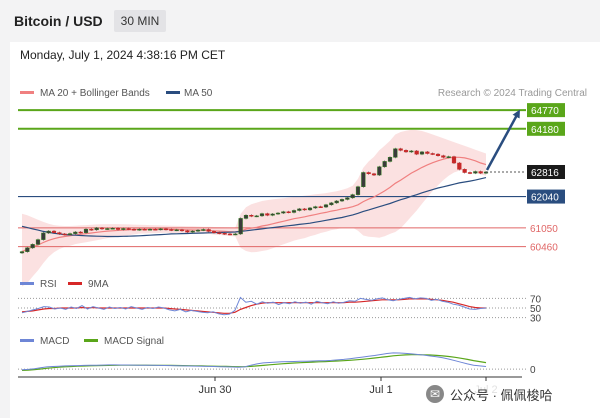  Describe the element at coordinates (91, 340) in the screenshot. I see `legend-swatch-macd-signal` at that location.